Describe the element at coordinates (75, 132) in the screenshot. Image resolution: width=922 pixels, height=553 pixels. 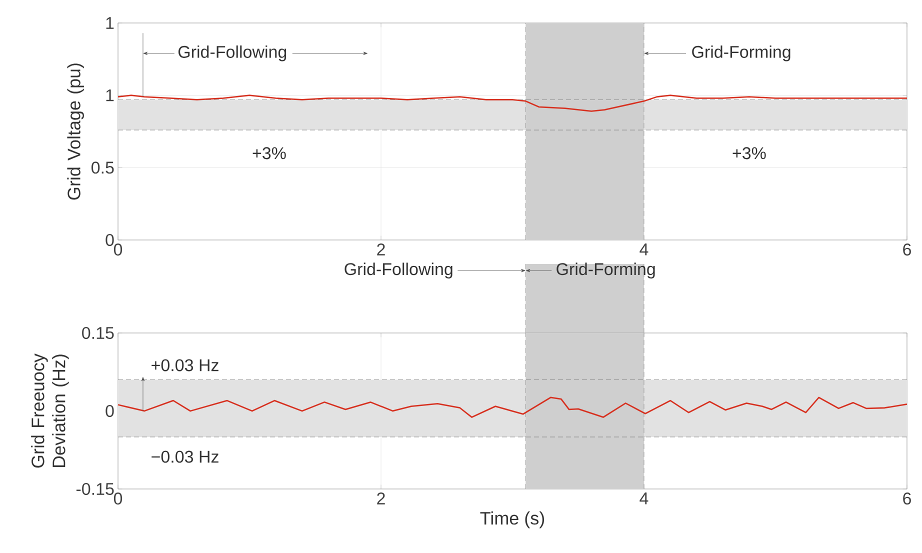
I see `y-axis-title: Grid Voltage (pu)` at that location.